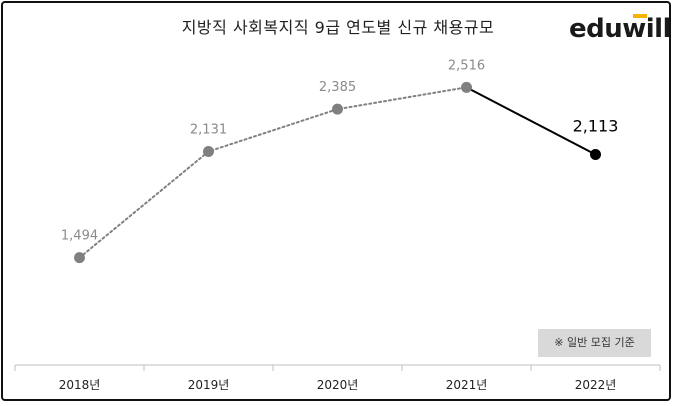  Describe the element at coordinates (338, 27) in the screenshot. I see `chart-title: 지방직 사회복지직 9급 연도별 신규 채용규모` at that location.